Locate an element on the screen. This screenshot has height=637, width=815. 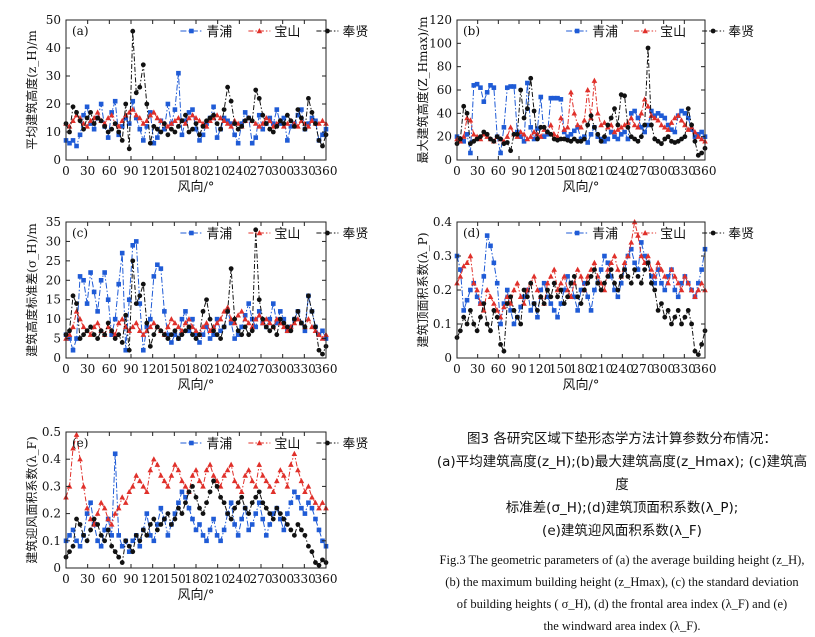
x-tick-label-b-8: 240 is located at coordinates (622, 171).